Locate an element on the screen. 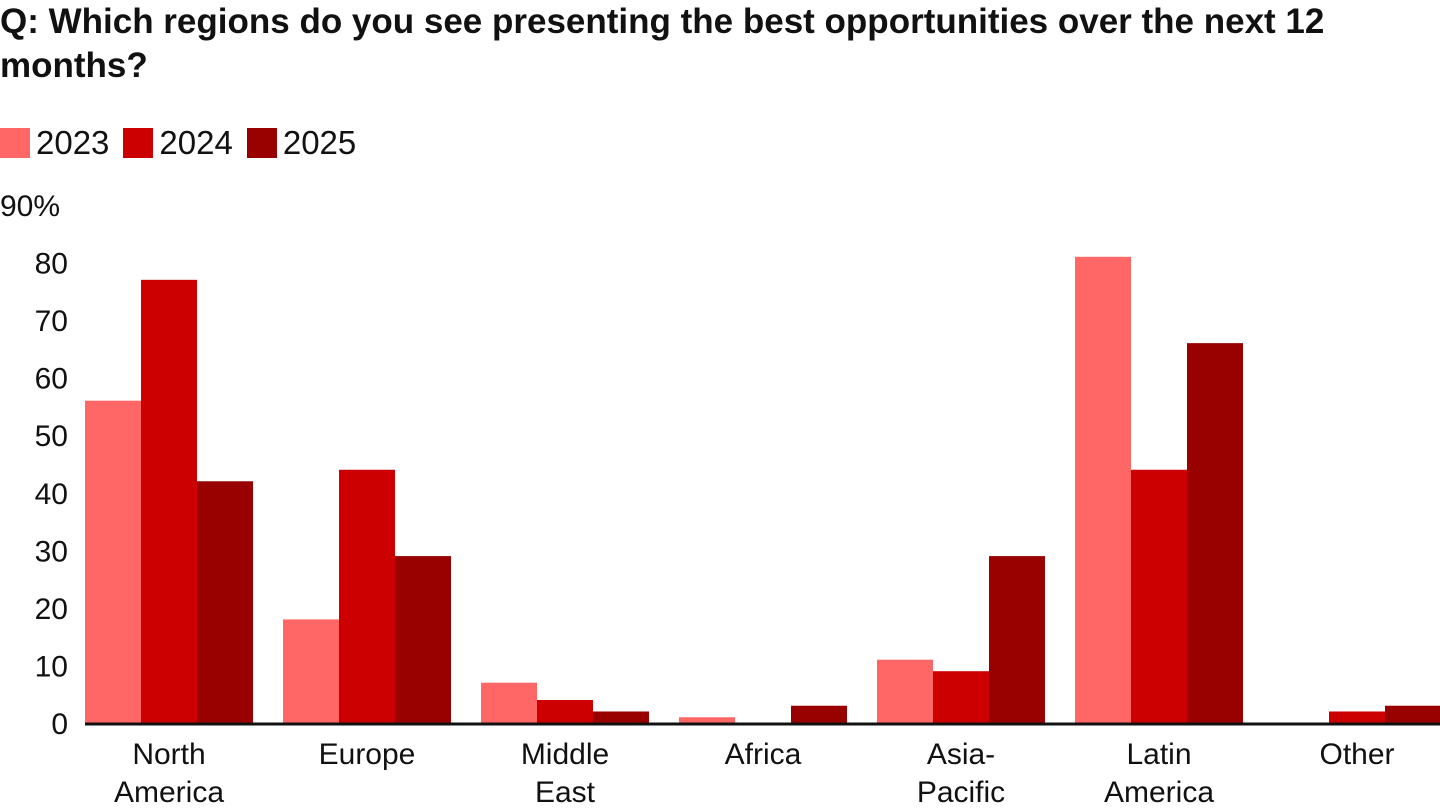  x-tick-label: Other is located at coordinates (1356, 754).